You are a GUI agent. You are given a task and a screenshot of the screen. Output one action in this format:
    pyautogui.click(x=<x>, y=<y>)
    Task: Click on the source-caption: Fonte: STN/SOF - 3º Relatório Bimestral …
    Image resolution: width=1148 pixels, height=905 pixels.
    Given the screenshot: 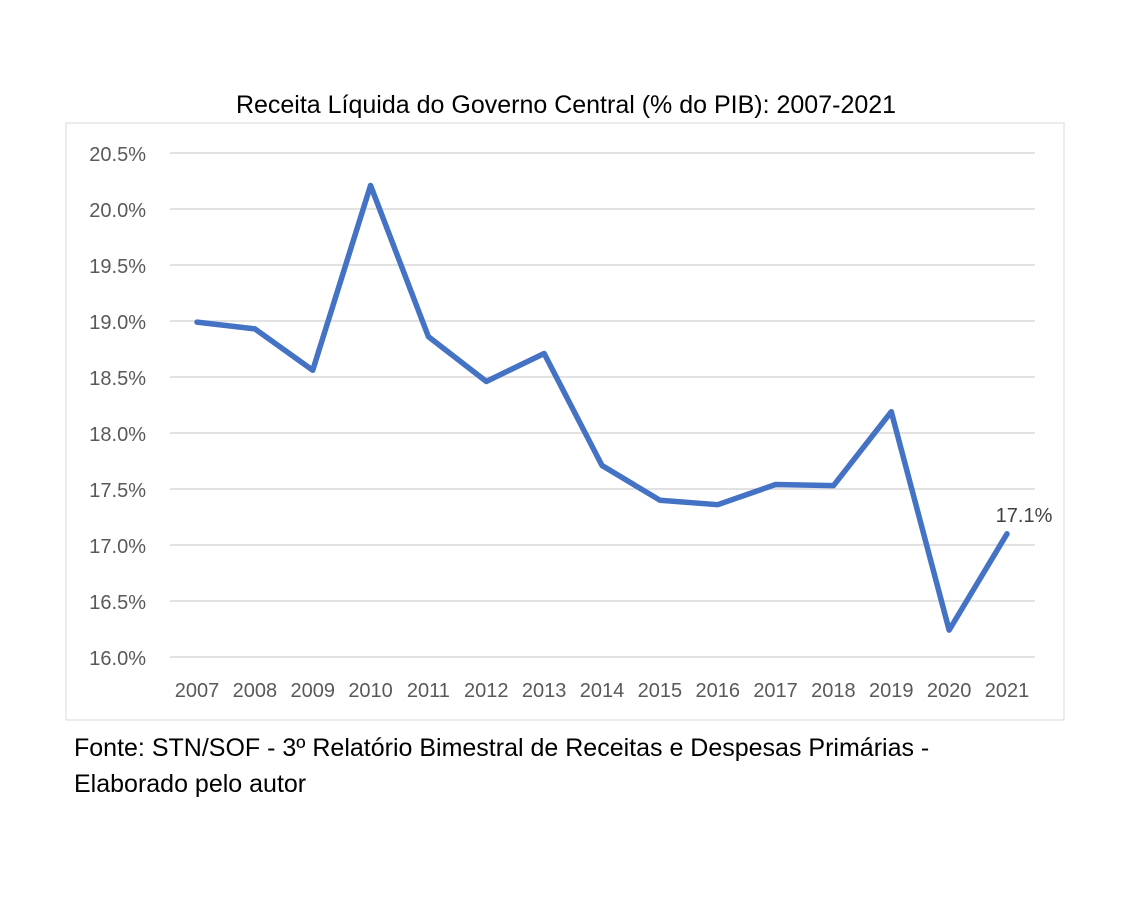 What is the action you would take?
    pyautogui.click(x=574, y=766)
    